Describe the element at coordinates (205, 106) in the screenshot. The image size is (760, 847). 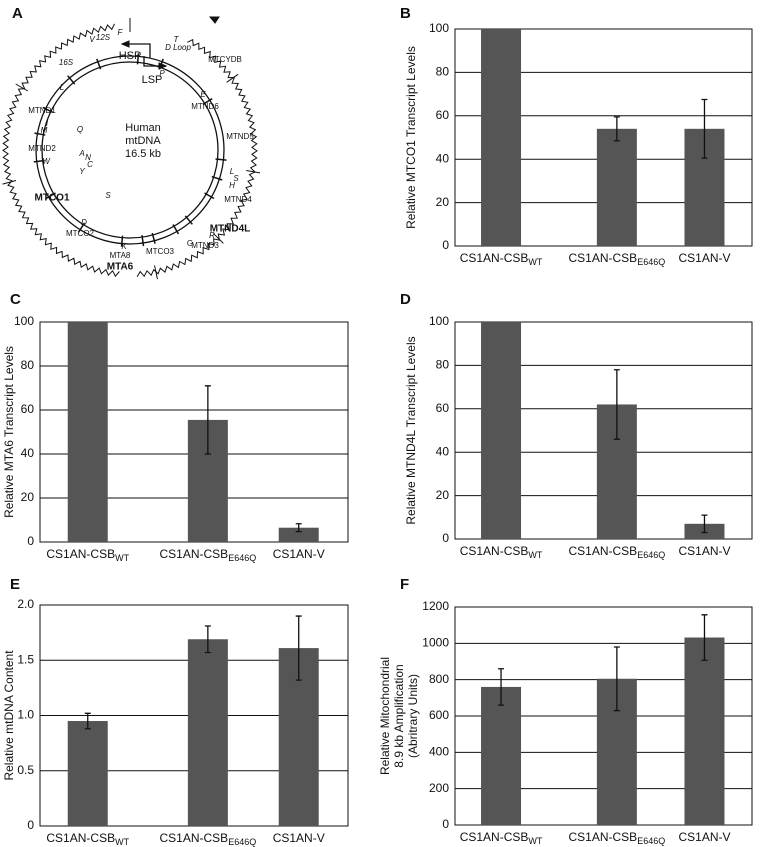
I see `diagram-label: MTND6` at that location.